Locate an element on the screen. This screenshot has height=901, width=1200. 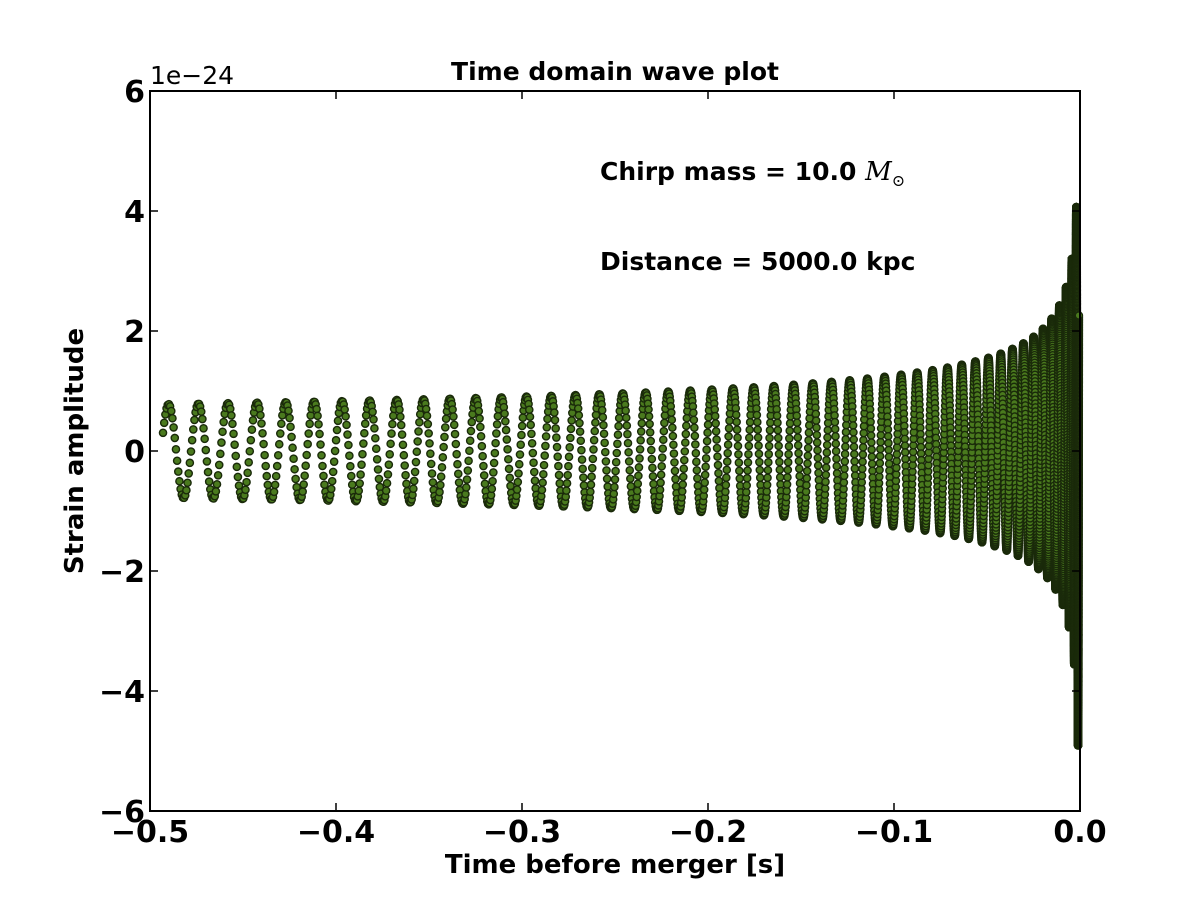
chart-title: Time domain wave plot is located at coordinates (615, 71).